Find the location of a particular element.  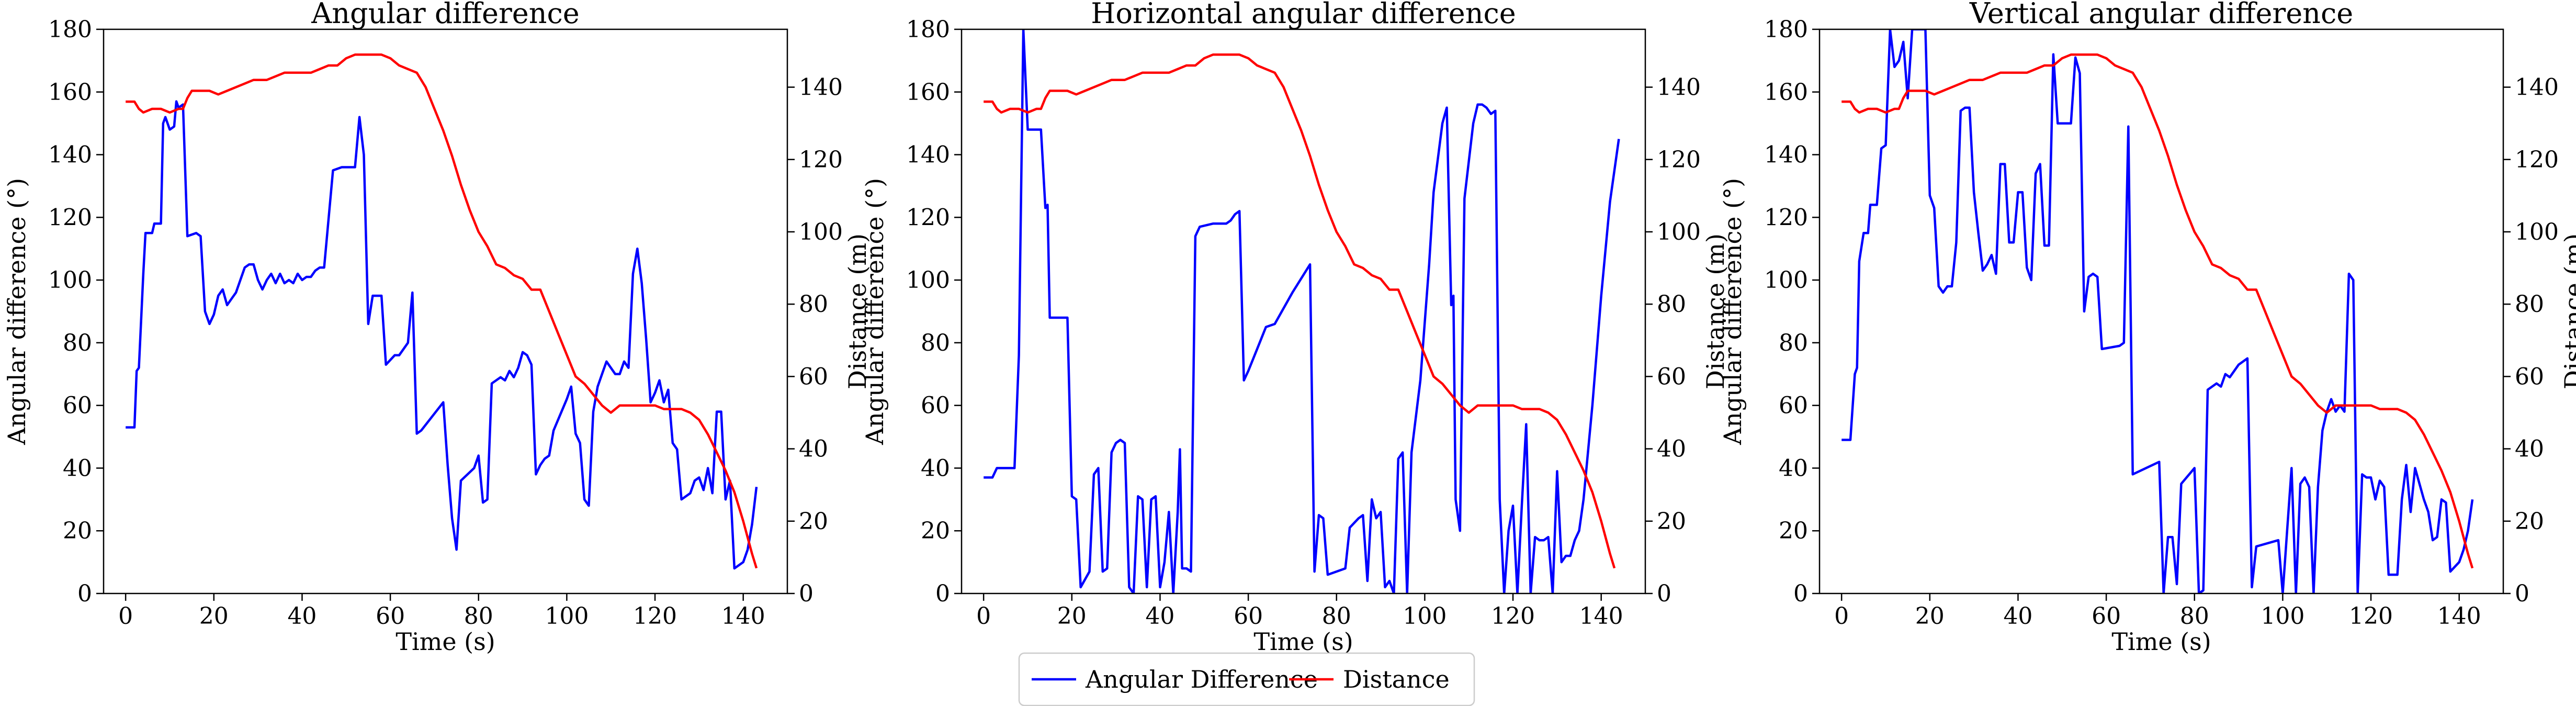

legend-label-angular-difference: Angular Difference is located at coordinates (1201, 679).